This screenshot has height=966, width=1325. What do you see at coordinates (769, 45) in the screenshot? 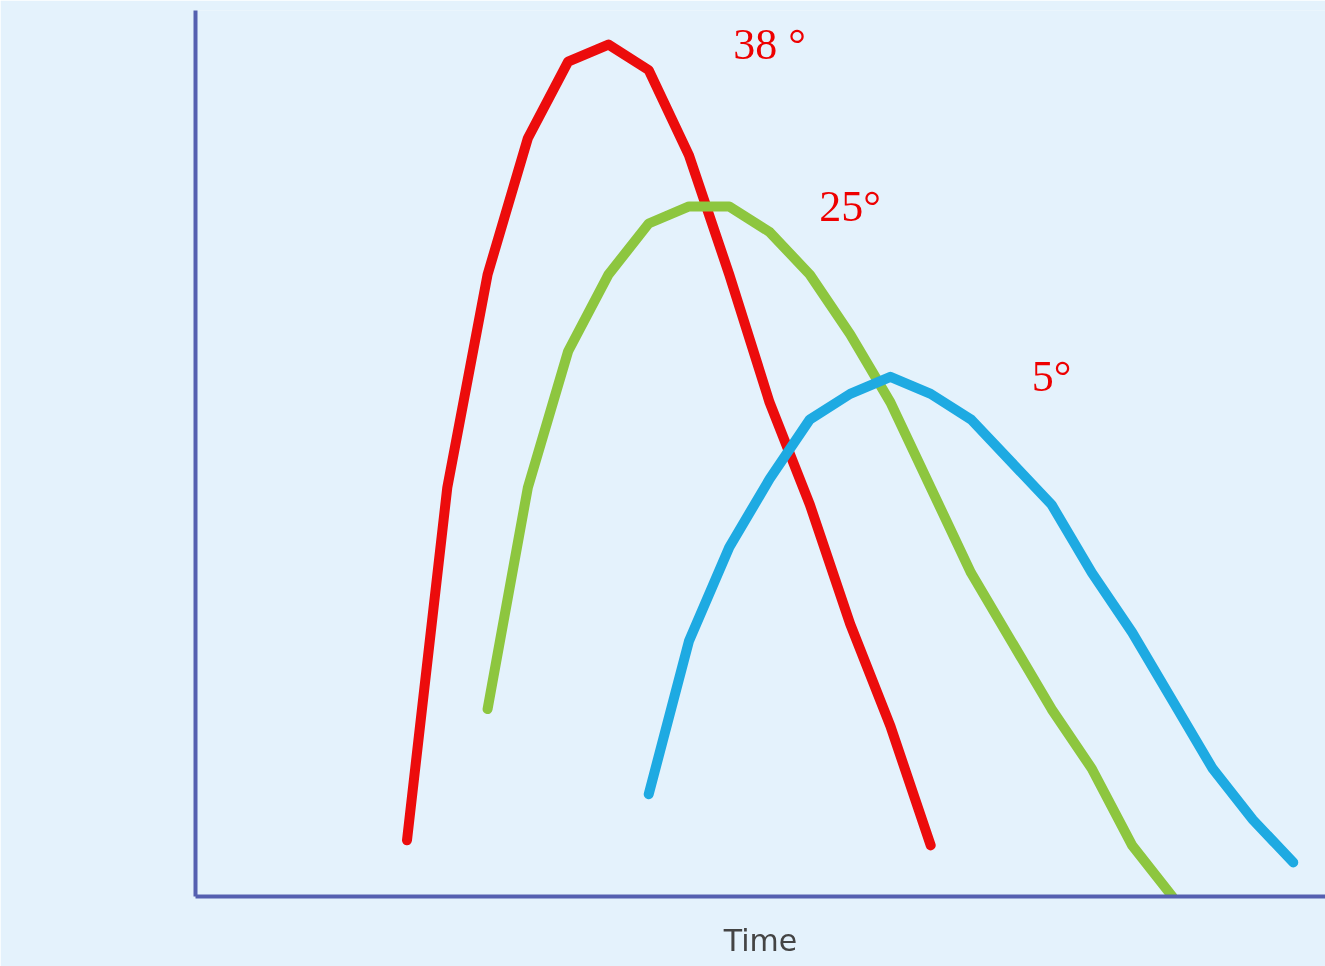
I see `series-label: 38 °` at bounding box center [769, 45].